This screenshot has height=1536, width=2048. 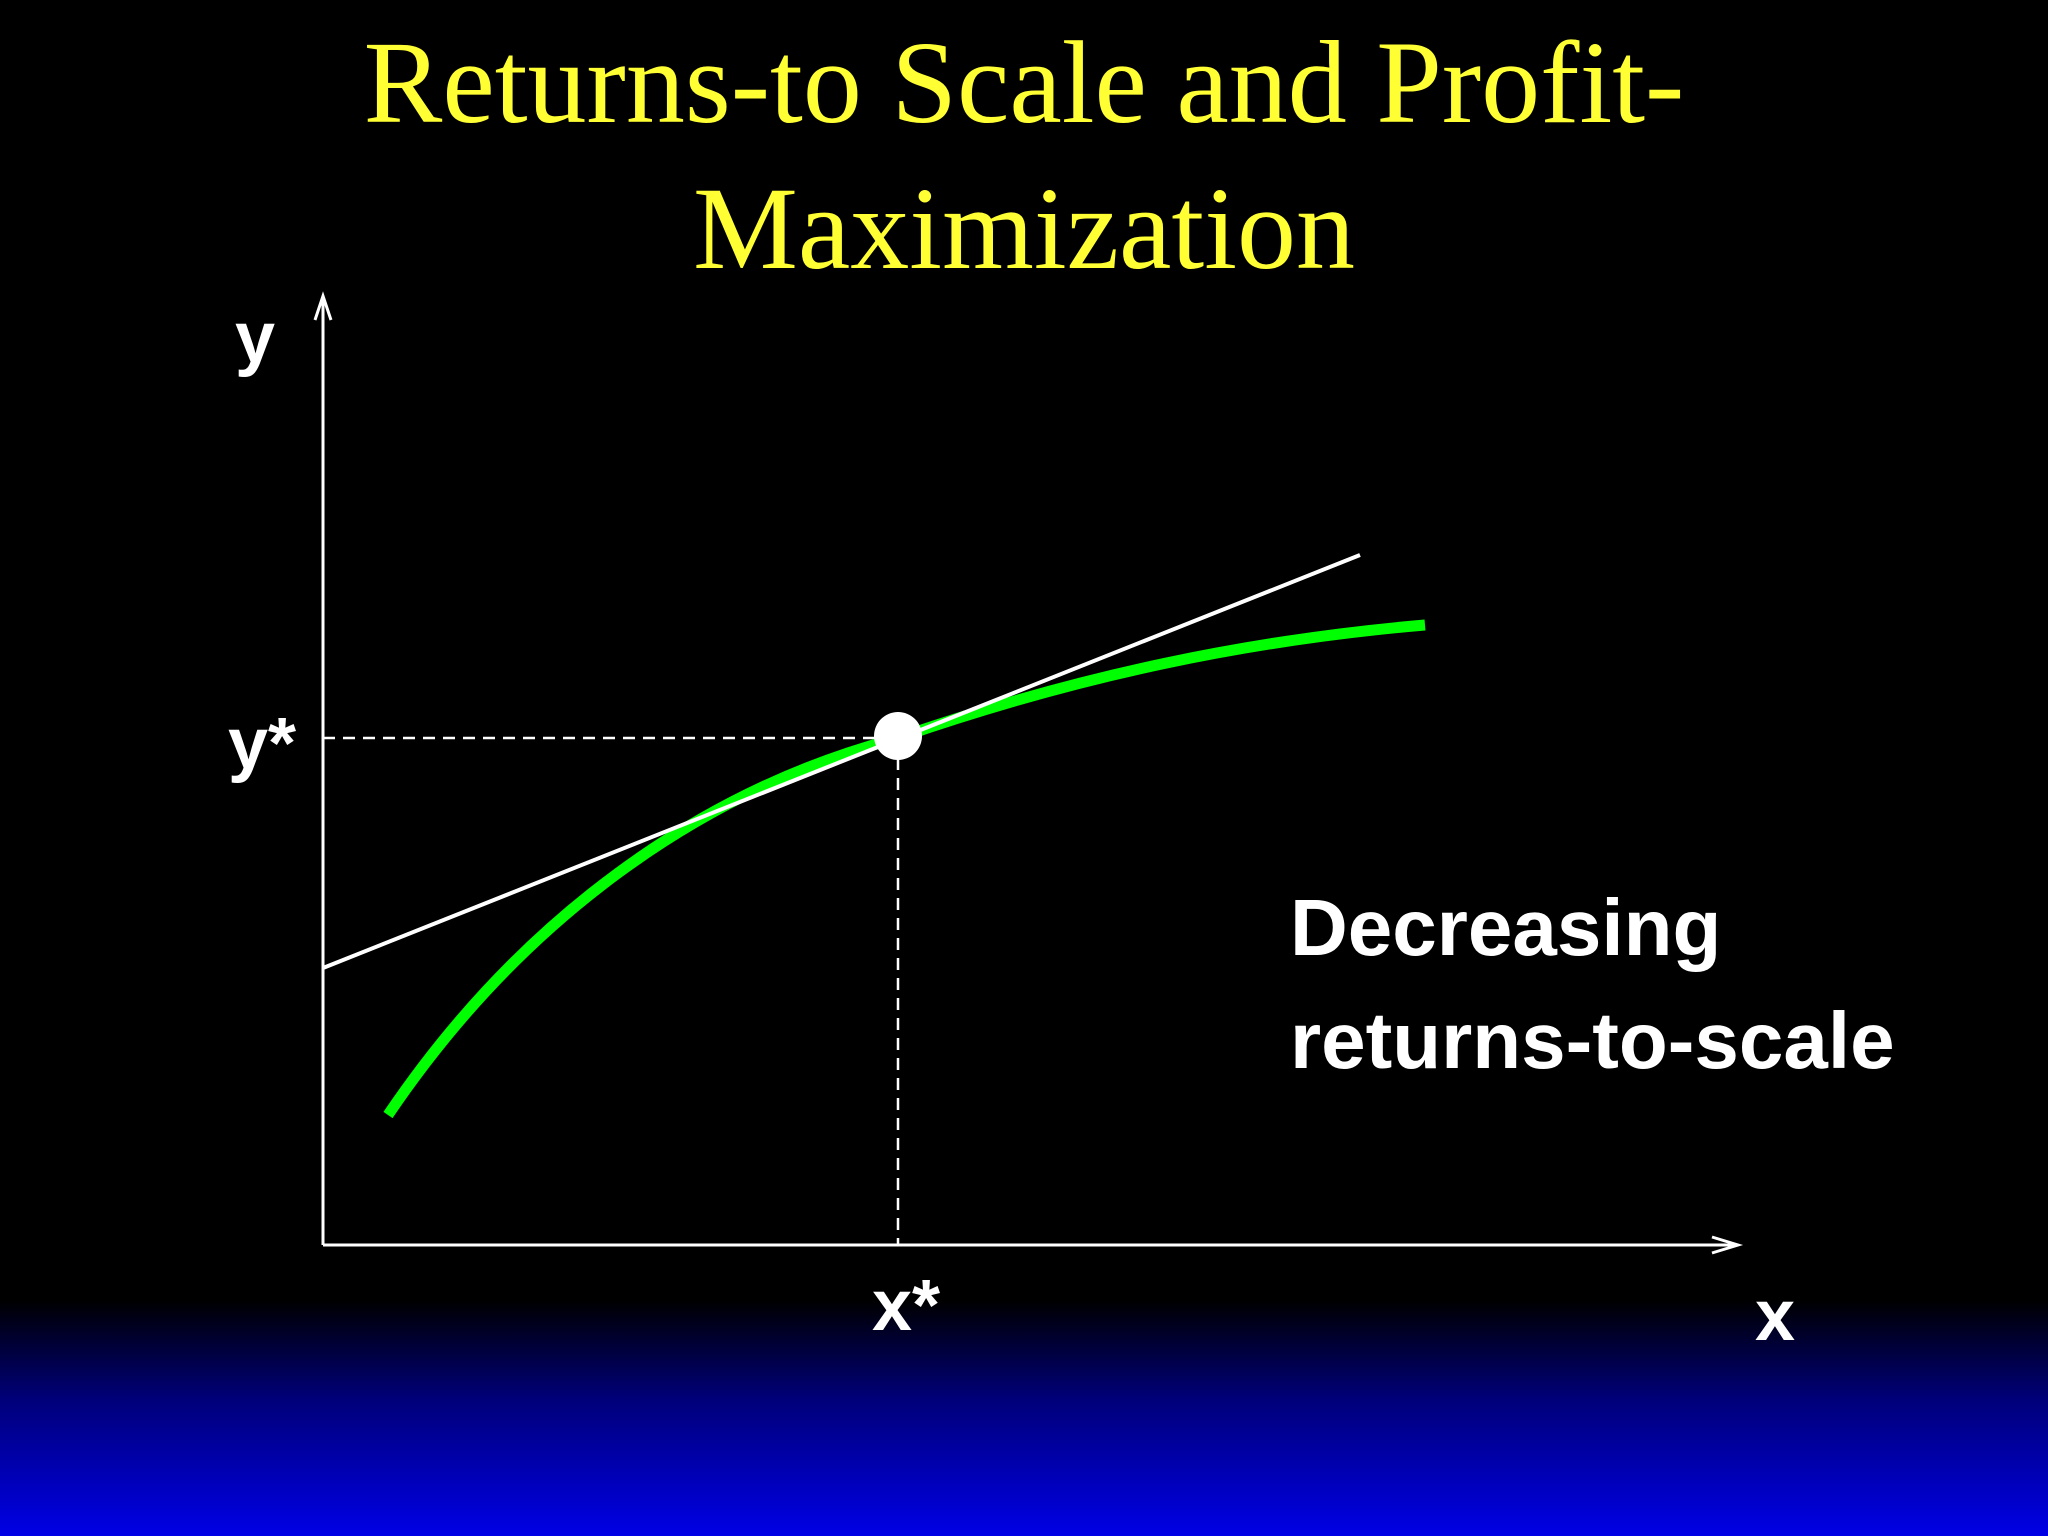 I want to click on slide-title-line-1: Returns-to Scale and Profit-, so click(x=1024, y=82).